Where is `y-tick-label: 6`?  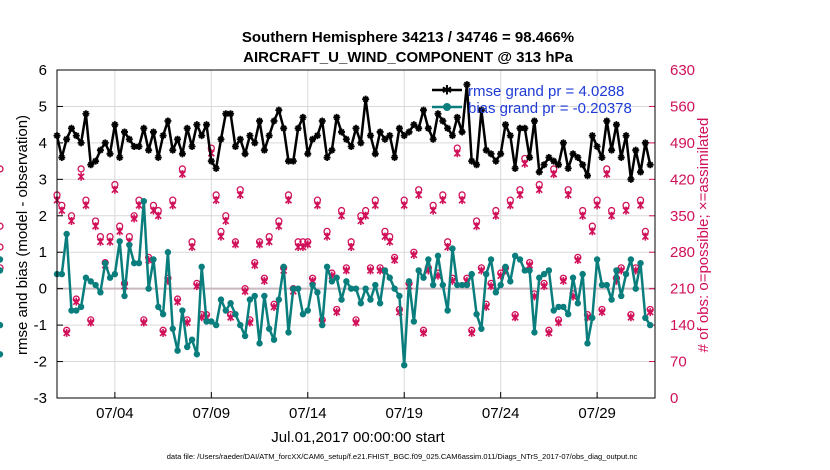
y-tick-label: 6 is located at coordinates (43, 70).